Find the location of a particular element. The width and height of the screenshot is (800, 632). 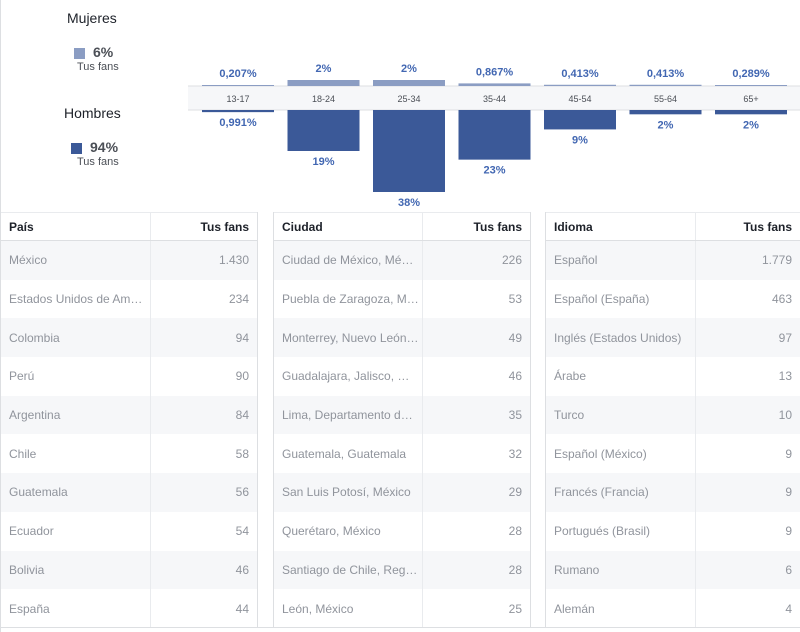

countries-row-value: 234 is located at coordinates (238, 299).